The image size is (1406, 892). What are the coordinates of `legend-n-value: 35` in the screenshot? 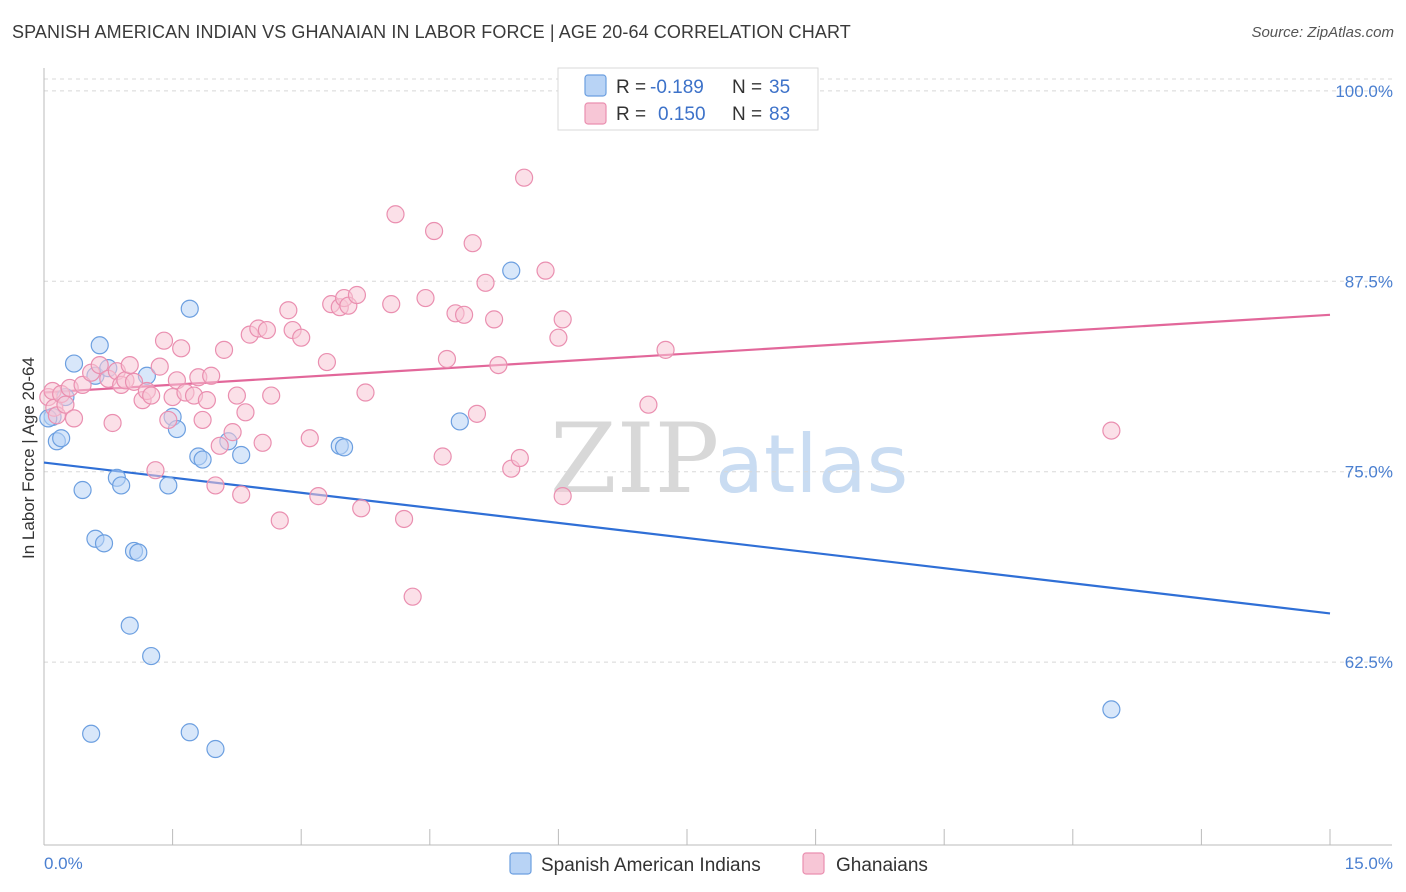 It's located at (779, 87).